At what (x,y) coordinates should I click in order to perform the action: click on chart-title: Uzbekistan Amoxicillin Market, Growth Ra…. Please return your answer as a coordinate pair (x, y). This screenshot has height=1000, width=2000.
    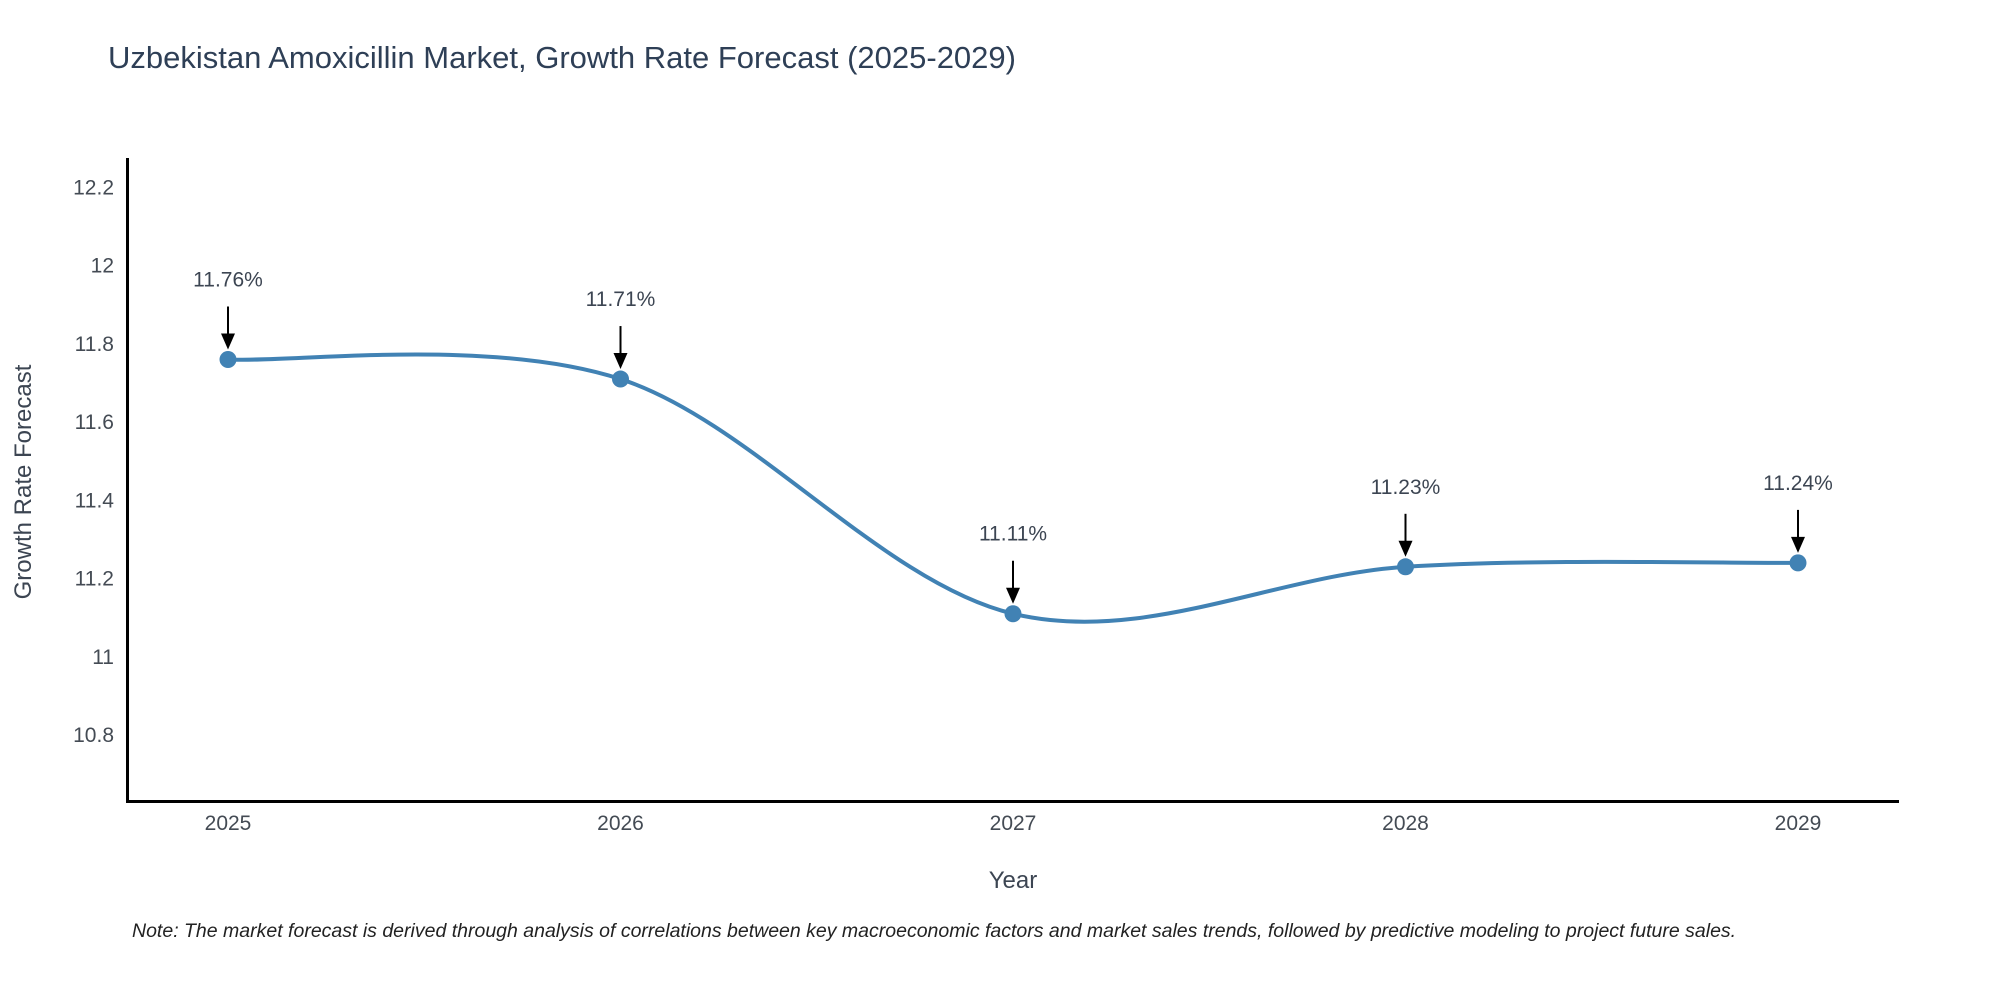
    Looking at the image, I should click on (562, 57).